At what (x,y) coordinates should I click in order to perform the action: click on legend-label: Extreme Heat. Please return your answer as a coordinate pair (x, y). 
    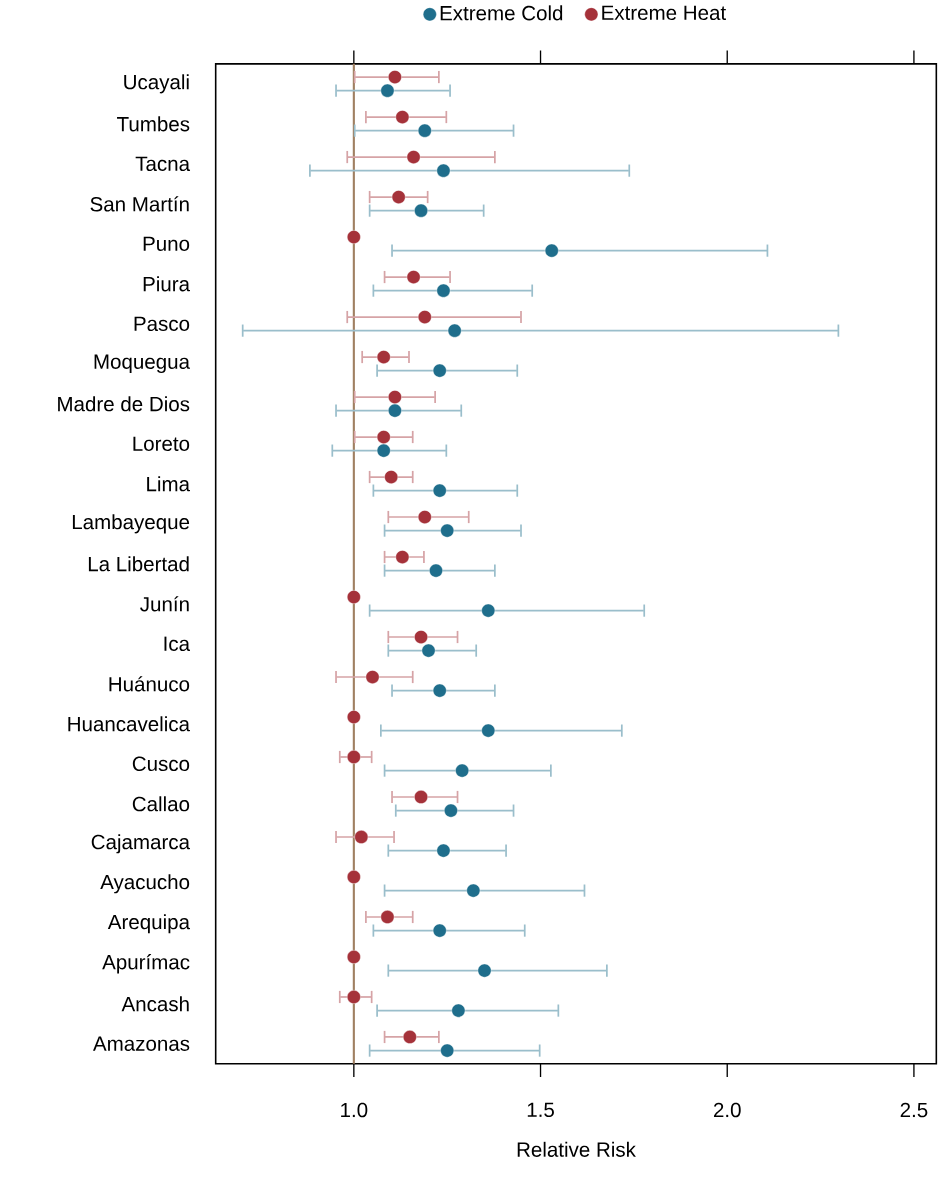
    Looking at the image, I should click on (664, 13).